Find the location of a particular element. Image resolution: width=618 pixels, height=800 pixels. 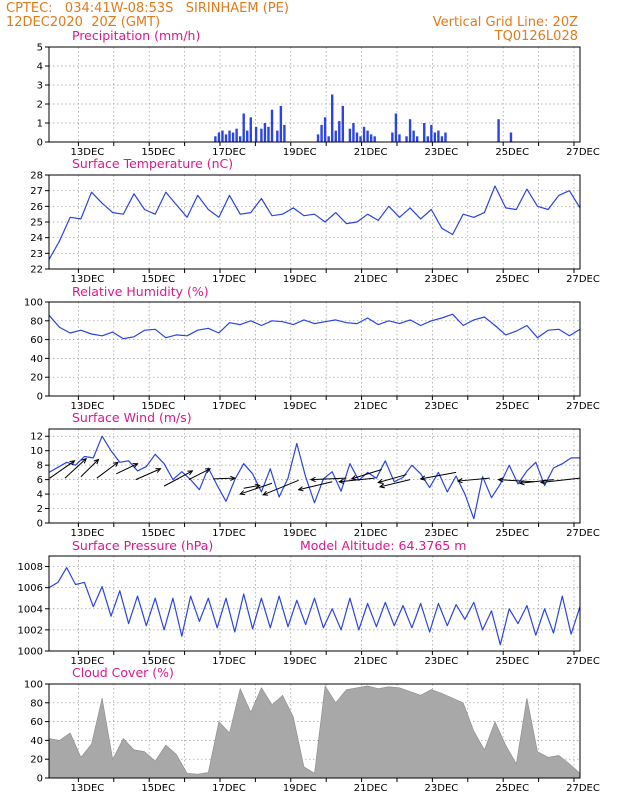

y-tick-label: 40 is located at coordinates (36, 359).